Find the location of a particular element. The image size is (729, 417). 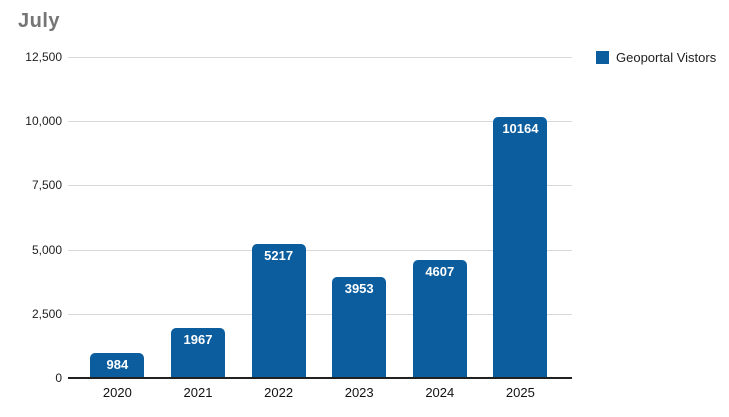

legend-label: Geoportal Vistors is located at coordinates (666, 57).